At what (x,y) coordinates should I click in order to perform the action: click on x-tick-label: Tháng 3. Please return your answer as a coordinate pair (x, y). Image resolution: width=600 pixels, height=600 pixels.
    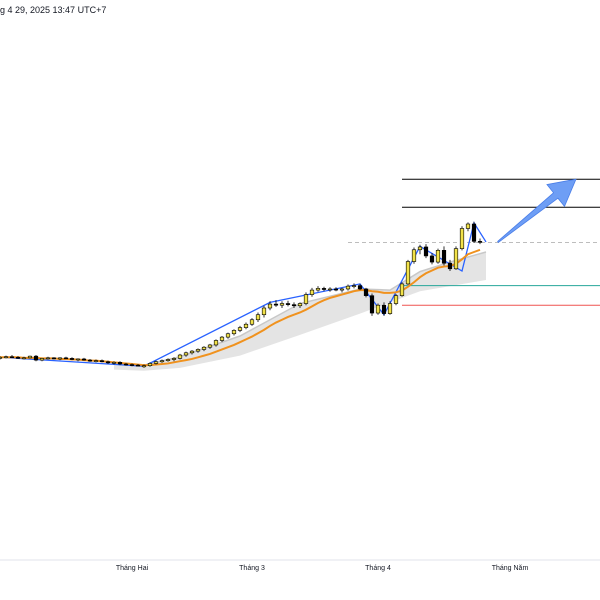
    Looking at the image, I should click on (252, 568).